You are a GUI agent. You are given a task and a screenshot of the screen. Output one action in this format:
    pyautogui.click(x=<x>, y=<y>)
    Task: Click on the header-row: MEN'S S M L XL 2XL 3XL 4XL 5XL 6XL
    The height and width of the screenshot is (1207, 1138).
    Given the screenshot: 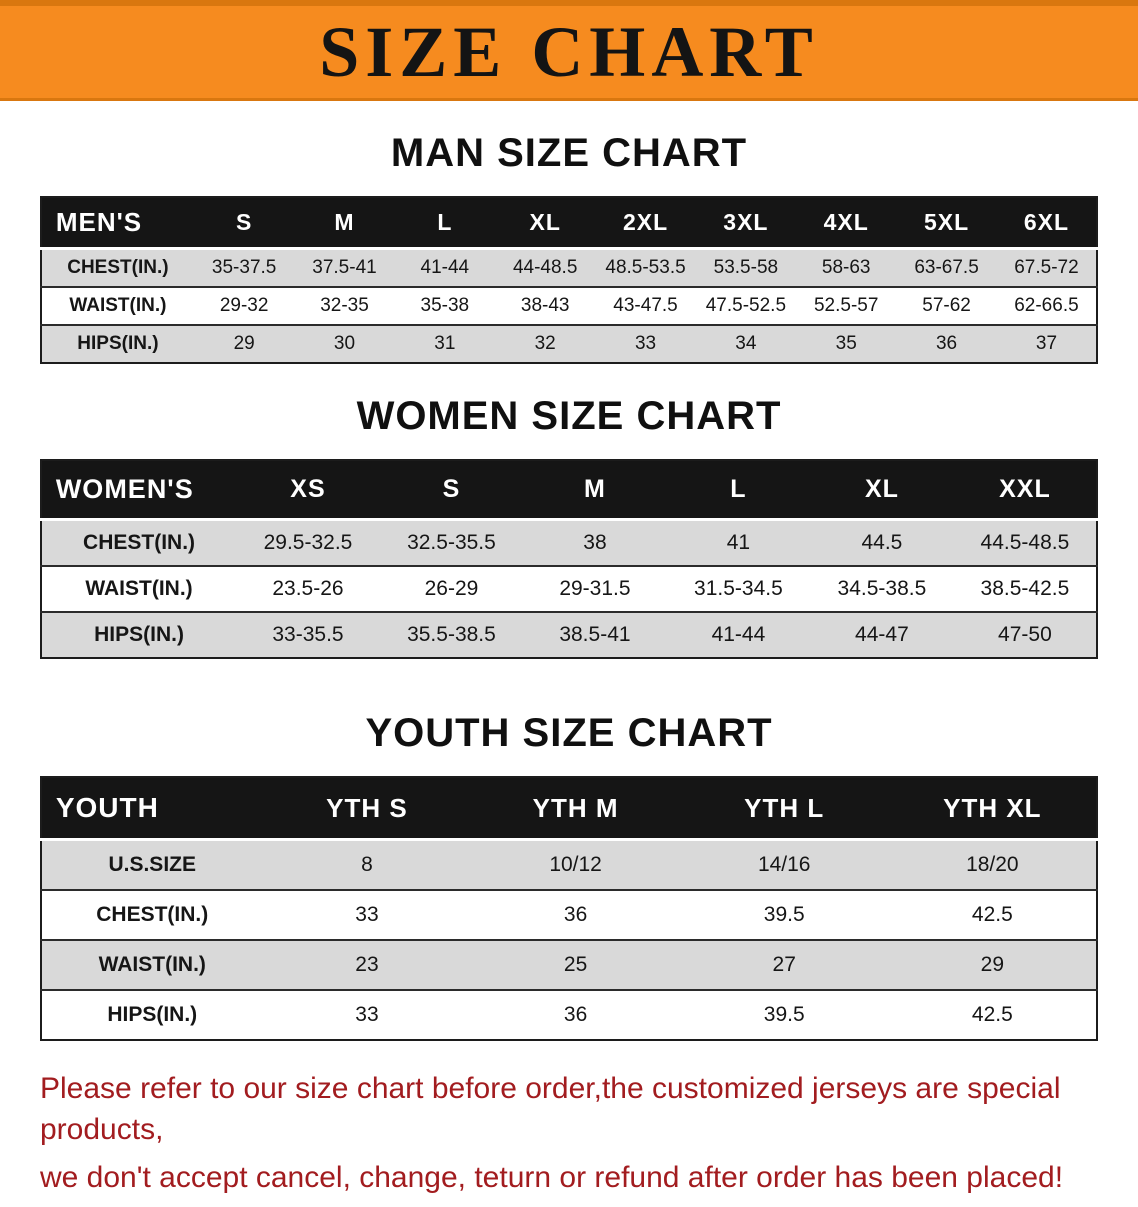 What is the action you would take?
    pyautogui.click(x=569, y=223)
    